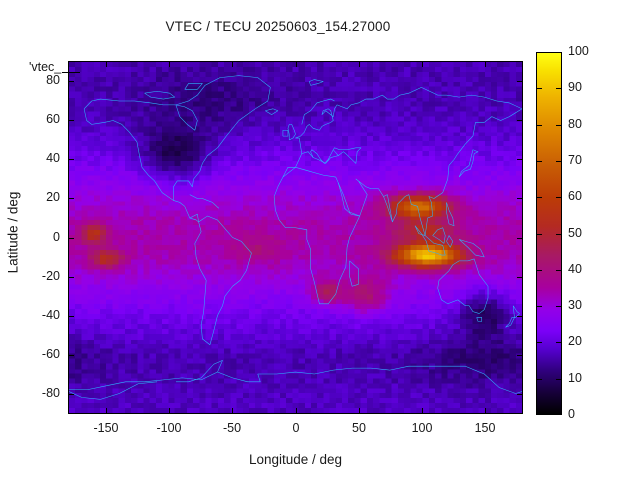 The width and height of the screenshot is (640, 480). I want to click on y-axis-tick-label: 0, so click(56, 237).